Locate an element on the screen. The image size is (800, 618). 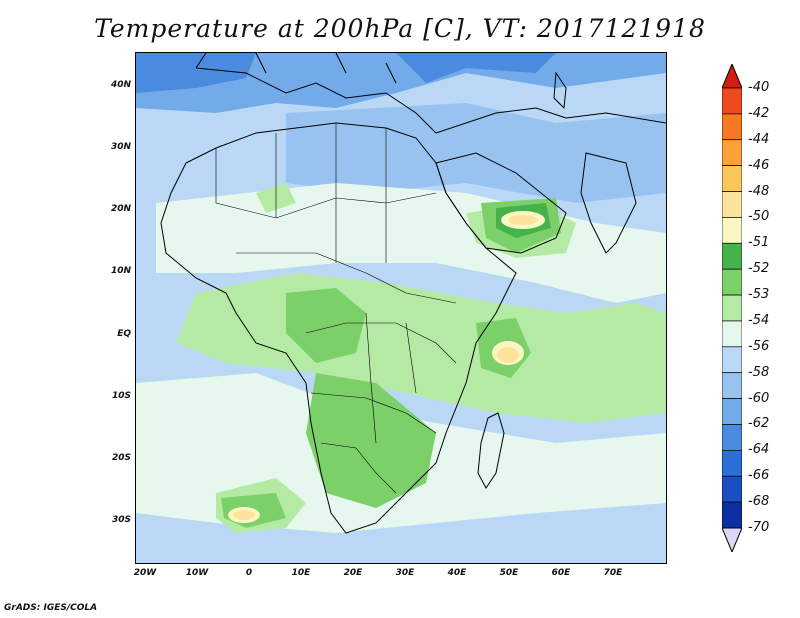
lon-label-40e: 40E is located at coordinates (457, 573).